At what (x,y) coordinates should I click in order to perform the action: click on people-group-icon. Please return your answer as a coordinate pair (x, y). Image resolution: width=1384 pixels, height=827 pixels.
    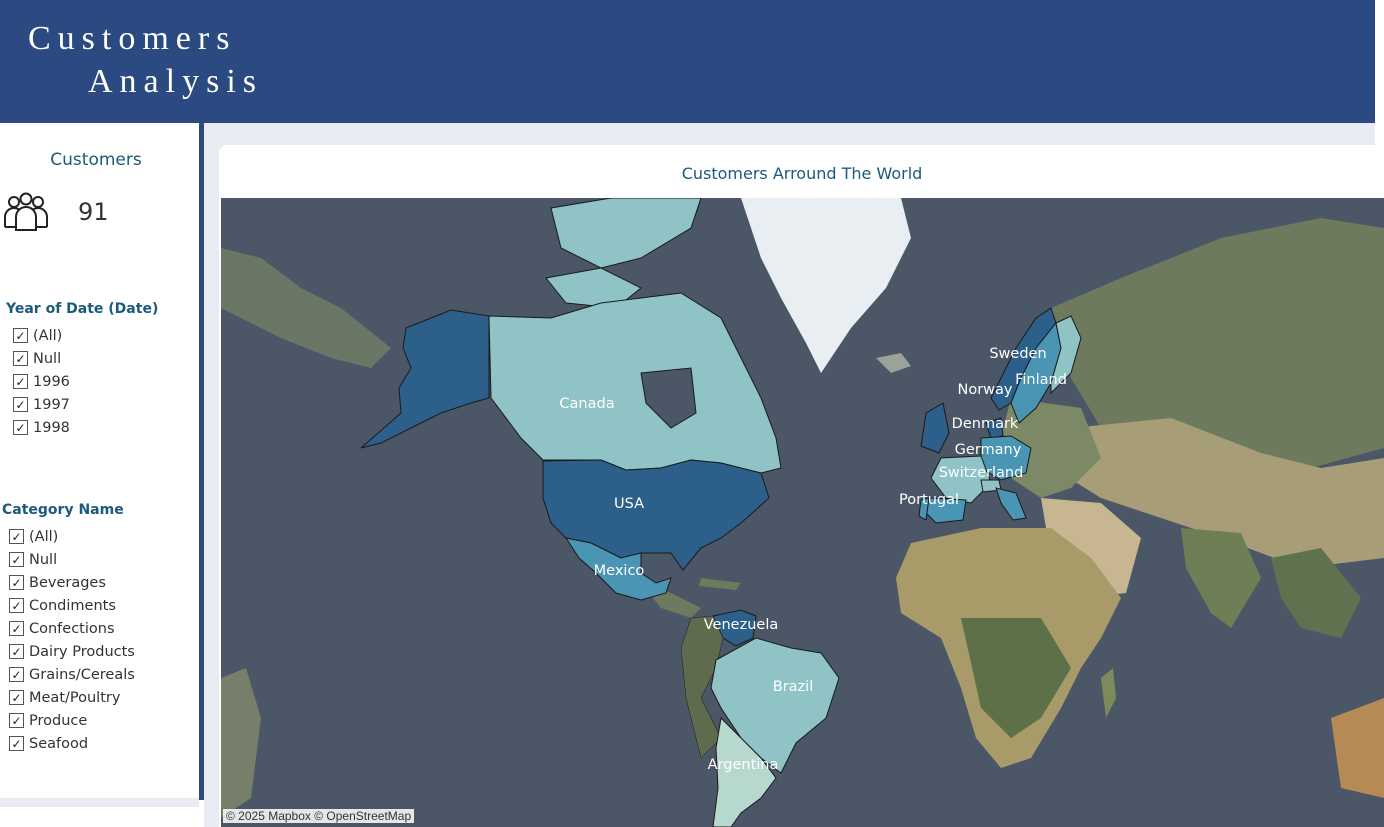
    Looking at the image, I should click on (26, 212).